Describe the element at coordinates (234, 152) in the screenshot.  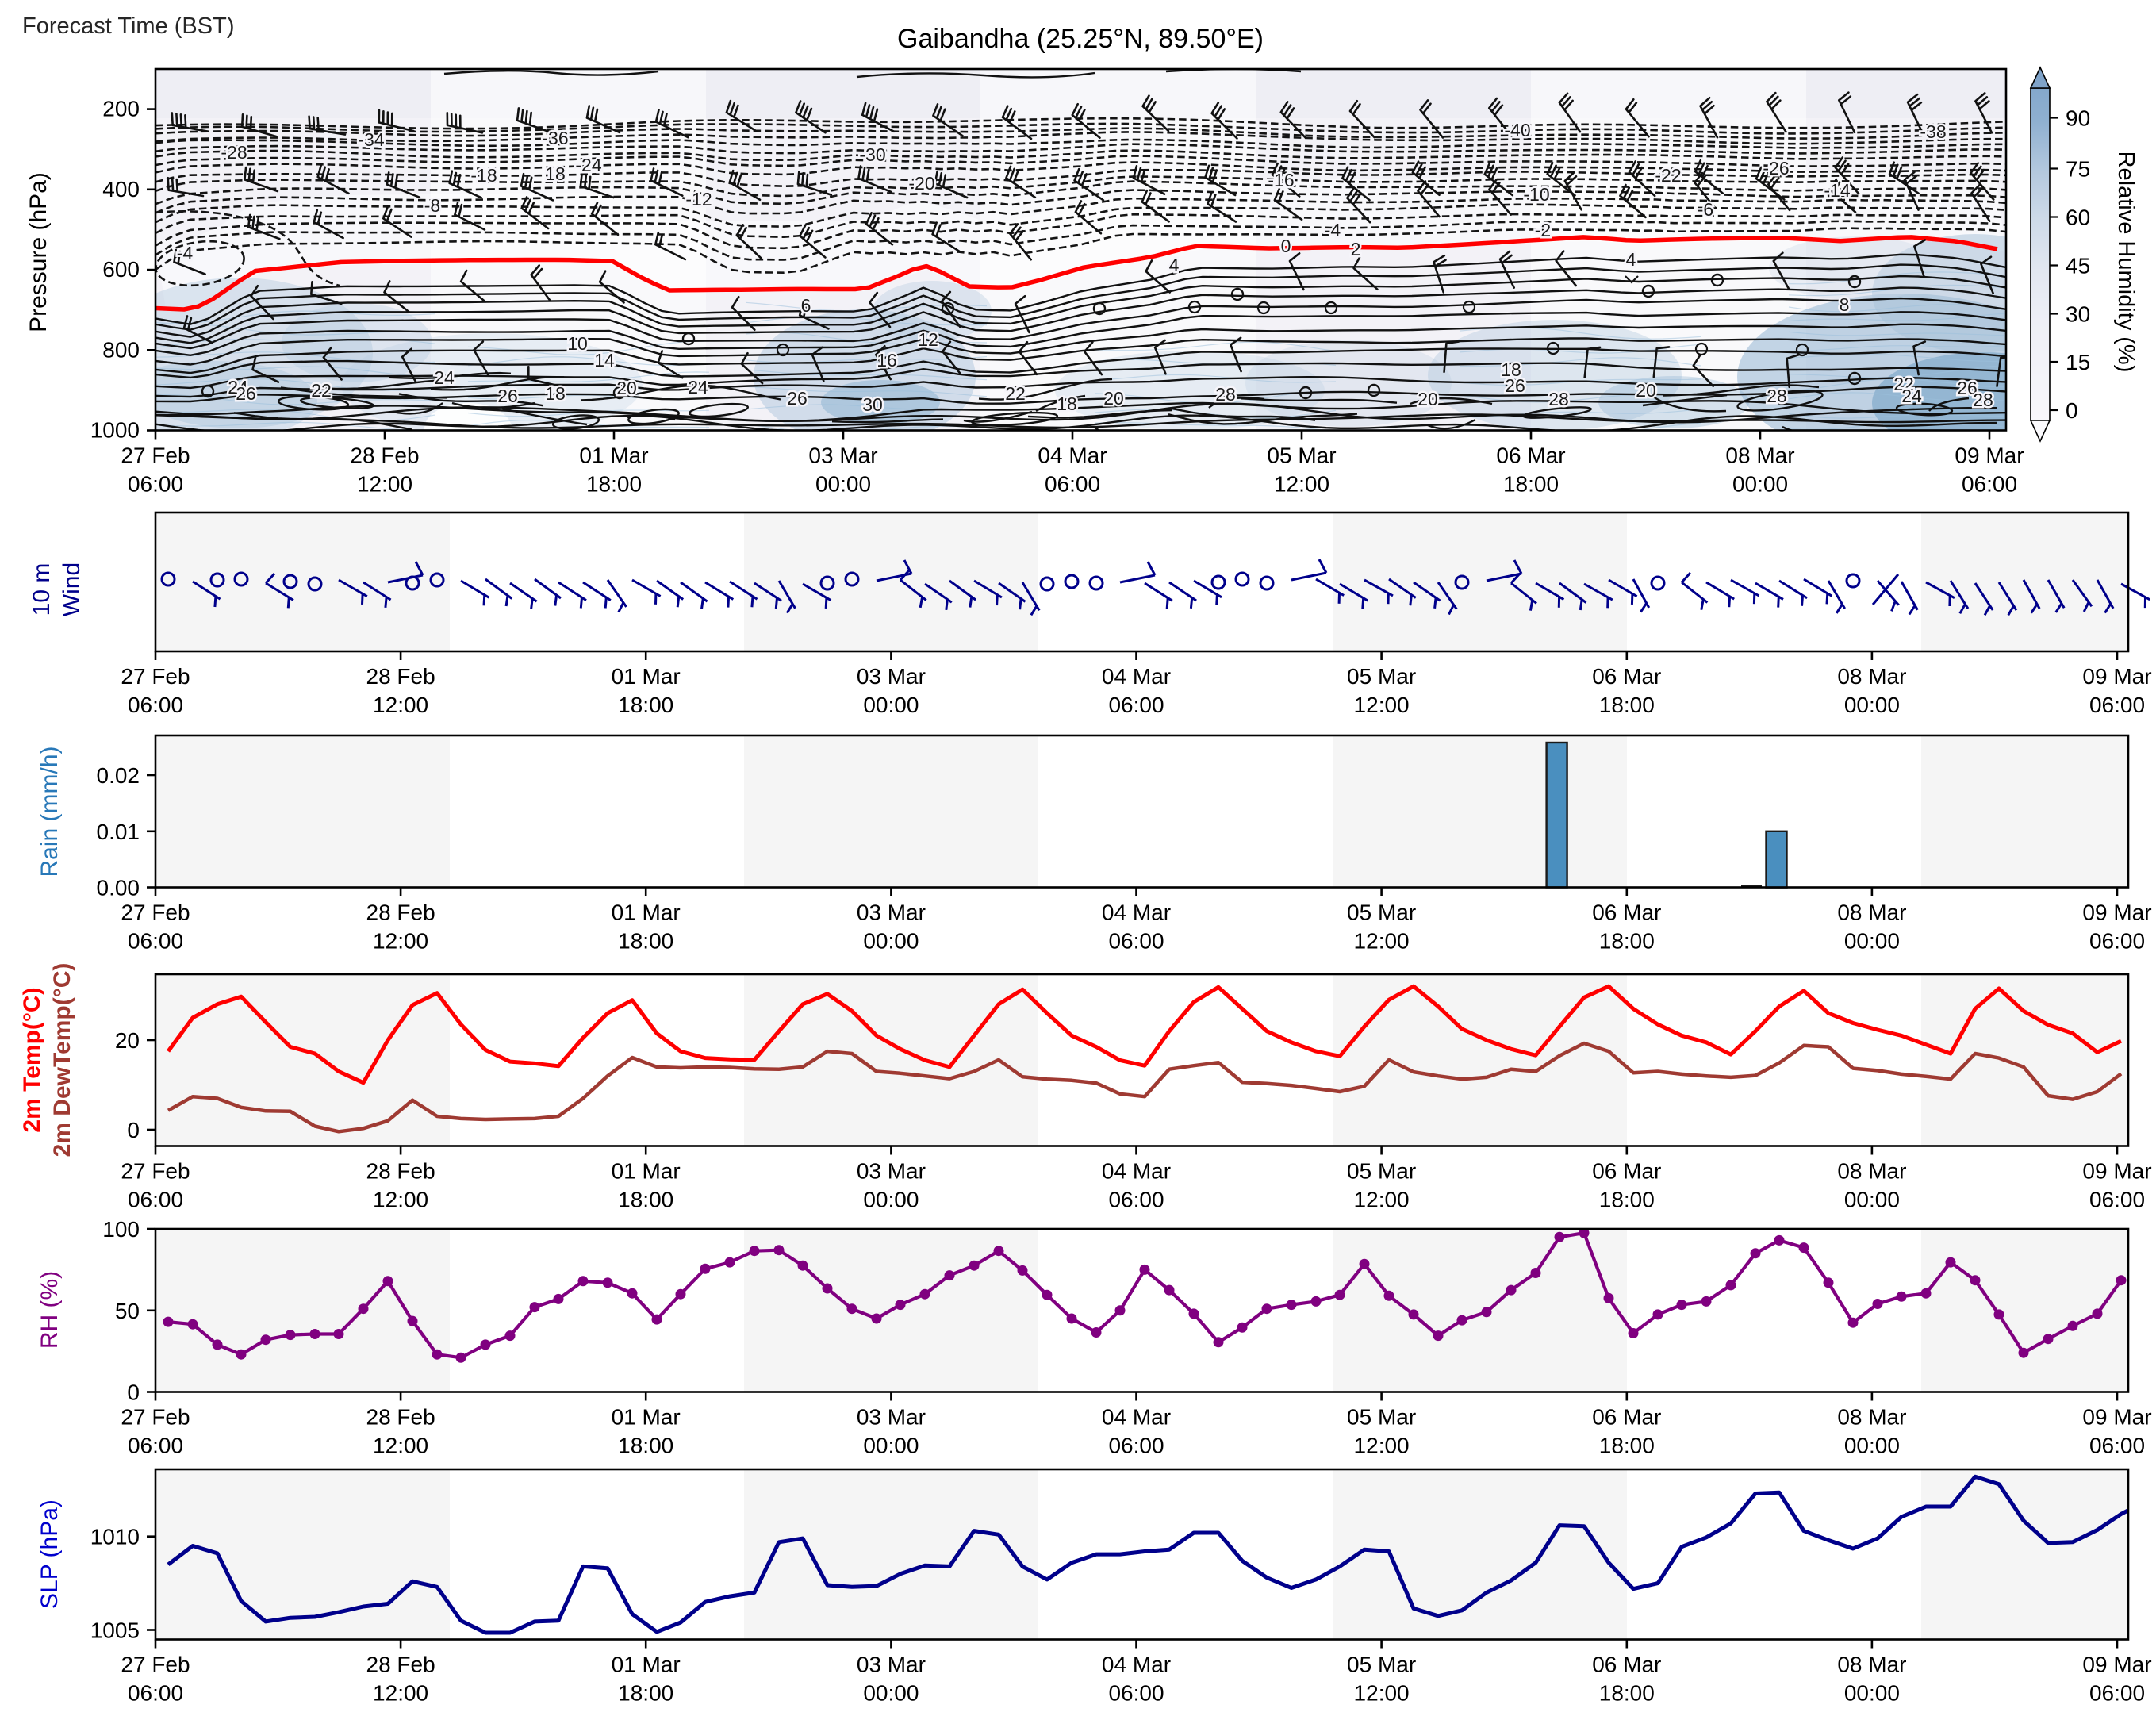
I see `svg-text: -28` at that location.